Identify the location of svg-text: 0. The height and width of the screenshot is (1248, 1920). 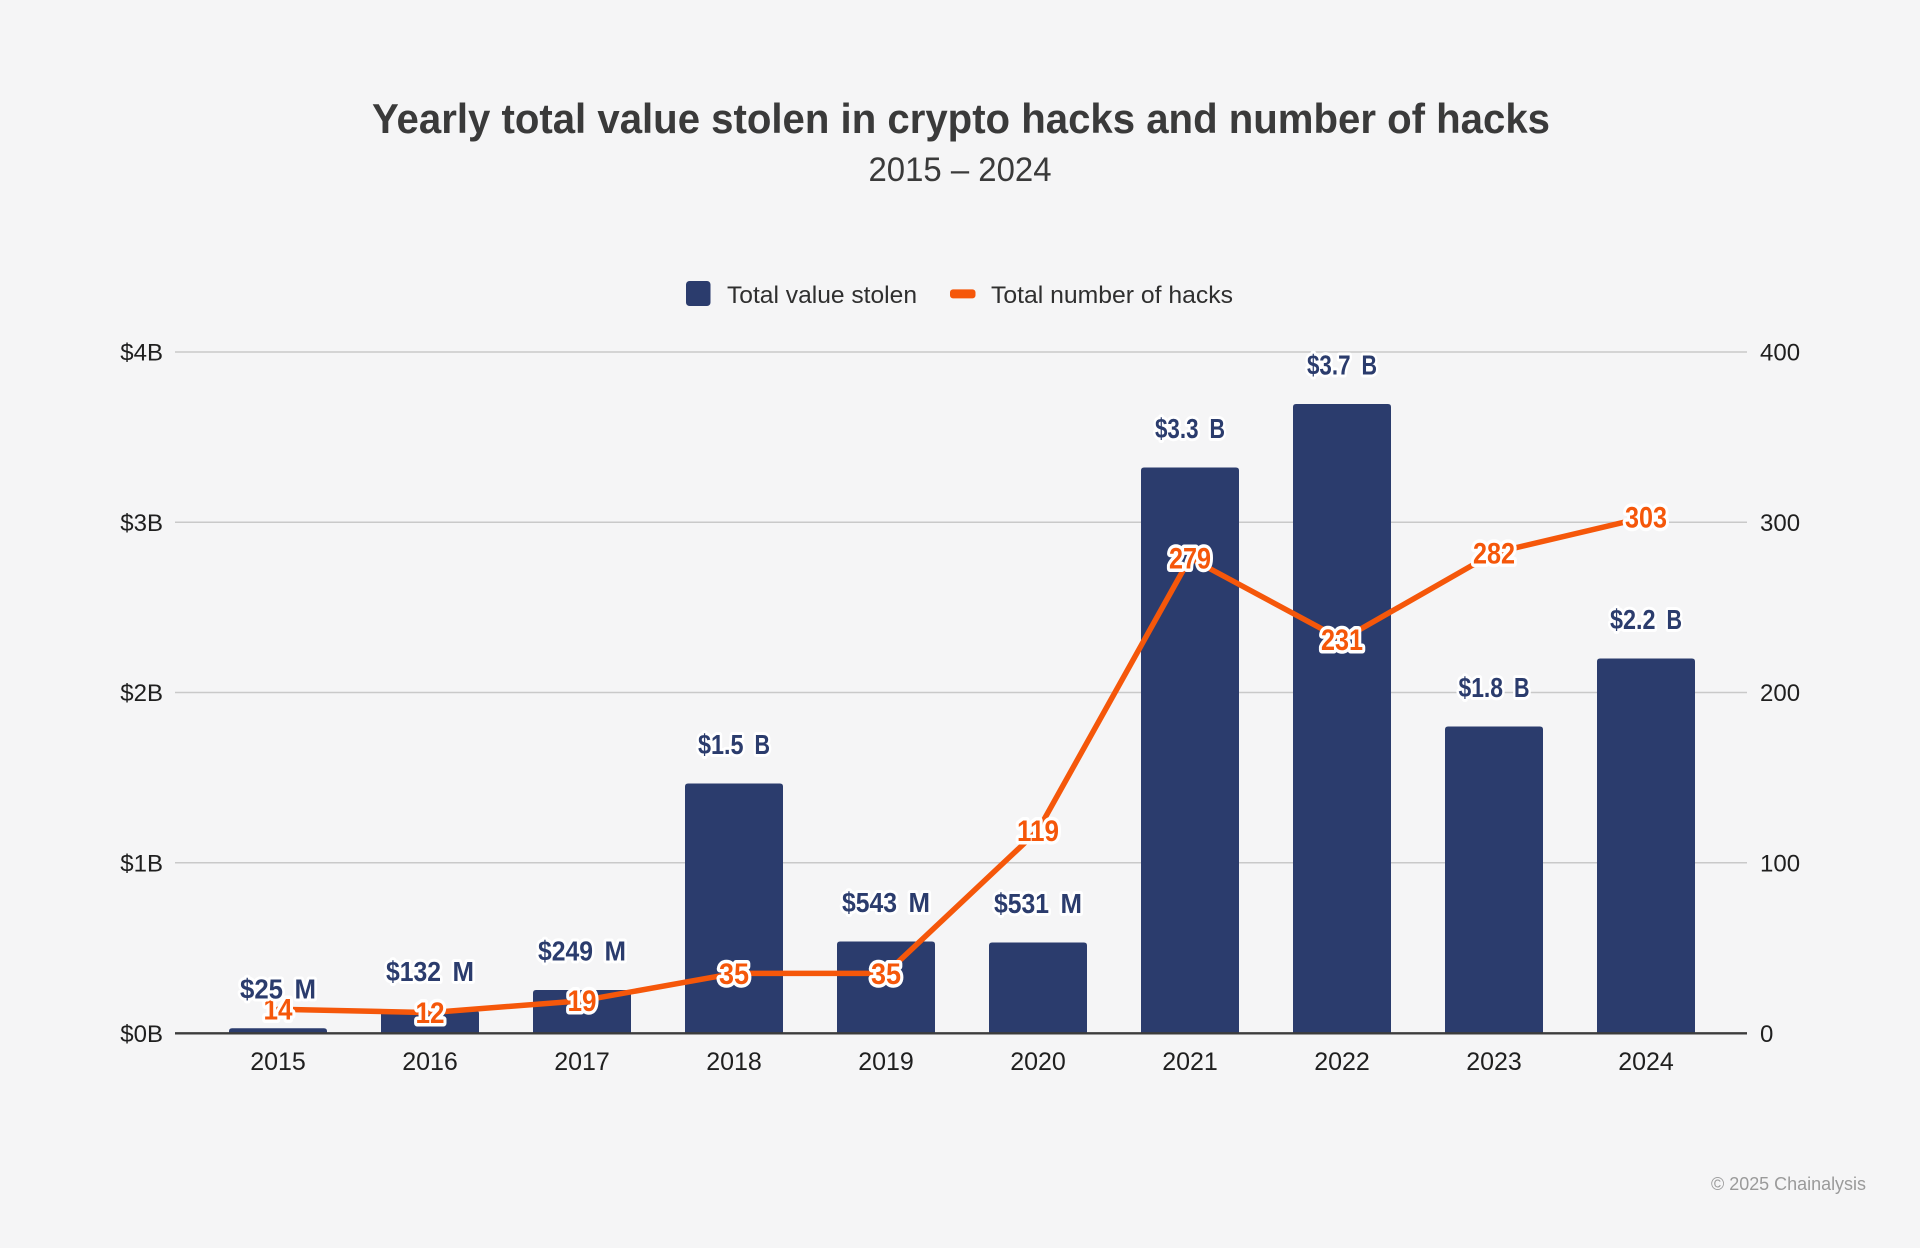
(1766, 1034).